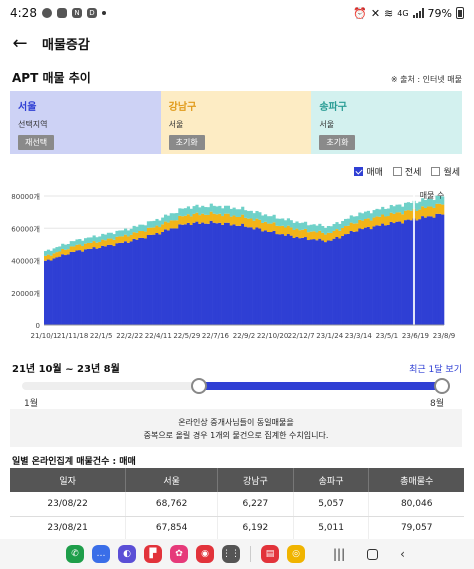 This screenshot has height=569, width=474. I want to click on chrome-app-icon: ◎, so click(296, 554).